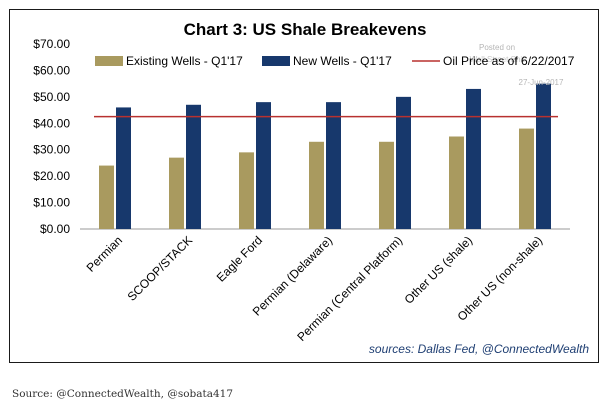  I want to click on y-tick-label: $70.00, so click(51, 44).